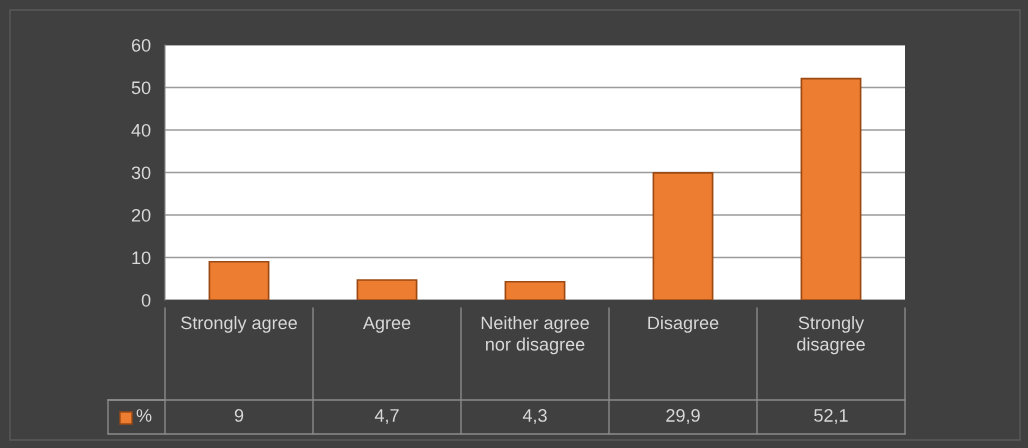 The height and width of the screenshot is (448, 1028). Describe the element at coordinates (141, 215) in the screenshot. I see `y-tick-label: 20` at that location.